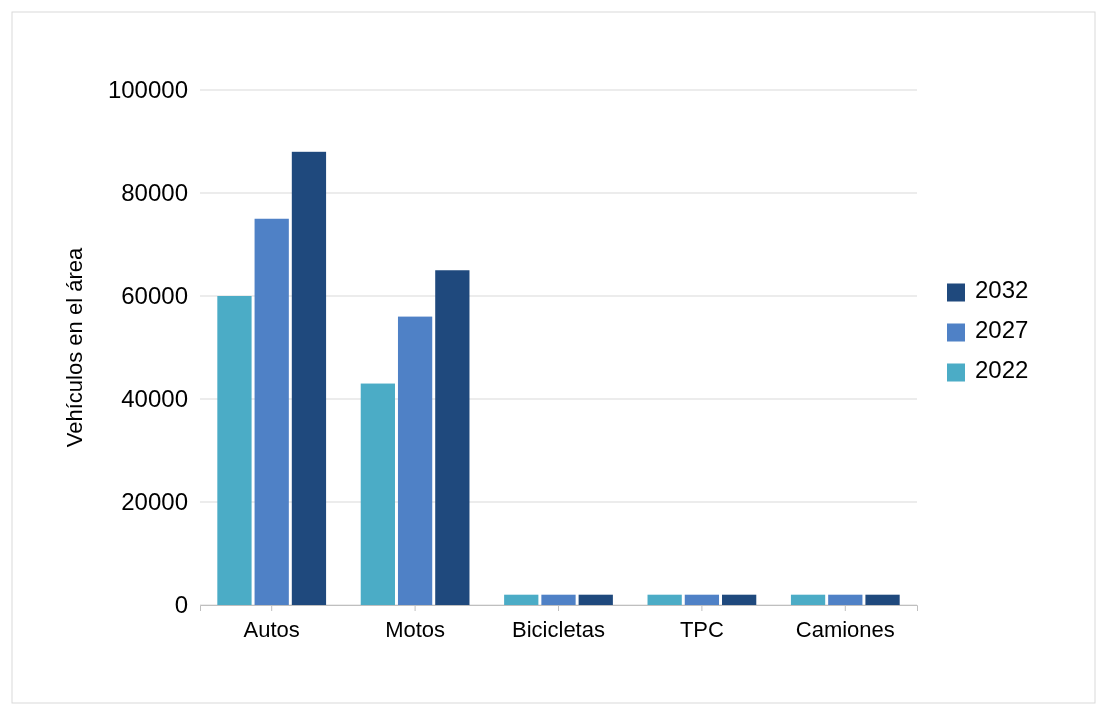 This screenshot has height=715, width=1107. What do you see at coordinates (181, 605) in the screenshot?
I see `y-tick-label: 0` at bounding box center [181, 605].